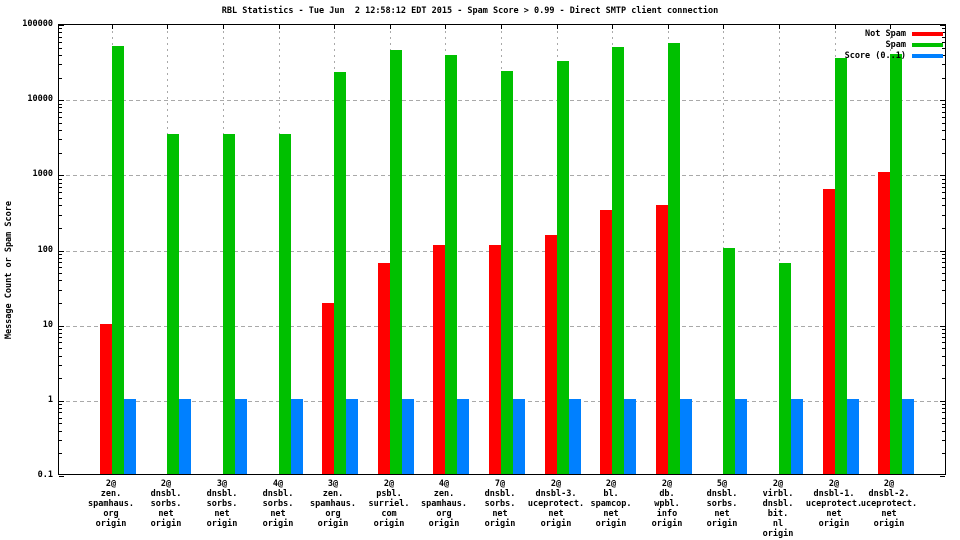 This screenshot has height=540, width=960. What do you see at coordinates (853, 436) in the screenshot?
I see `bar-score-0-1--14` at bounding box center [853, 436].